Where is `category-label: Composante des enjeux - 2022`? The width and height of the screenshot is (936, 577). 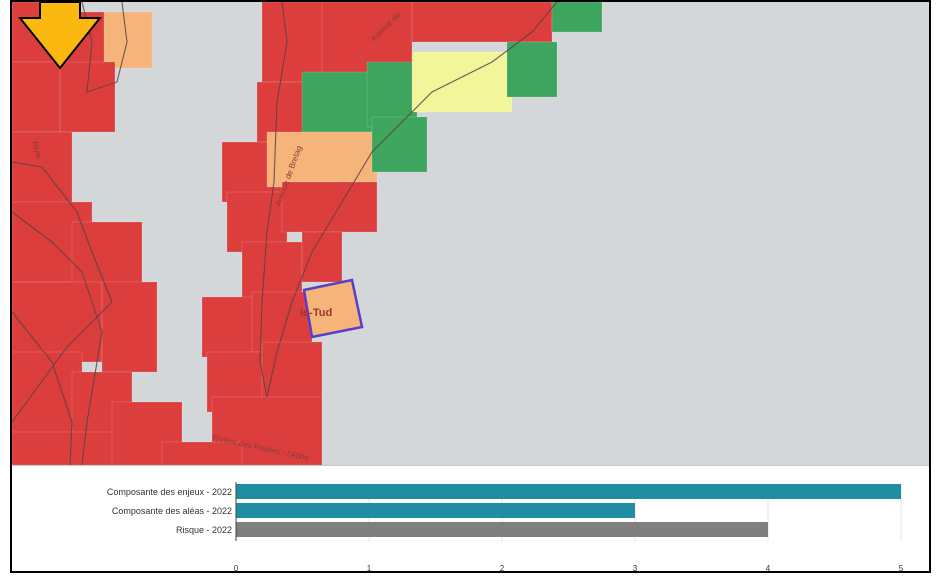 category-label: Composante des enjeux - 2022 is located at coordinates (169, 492).